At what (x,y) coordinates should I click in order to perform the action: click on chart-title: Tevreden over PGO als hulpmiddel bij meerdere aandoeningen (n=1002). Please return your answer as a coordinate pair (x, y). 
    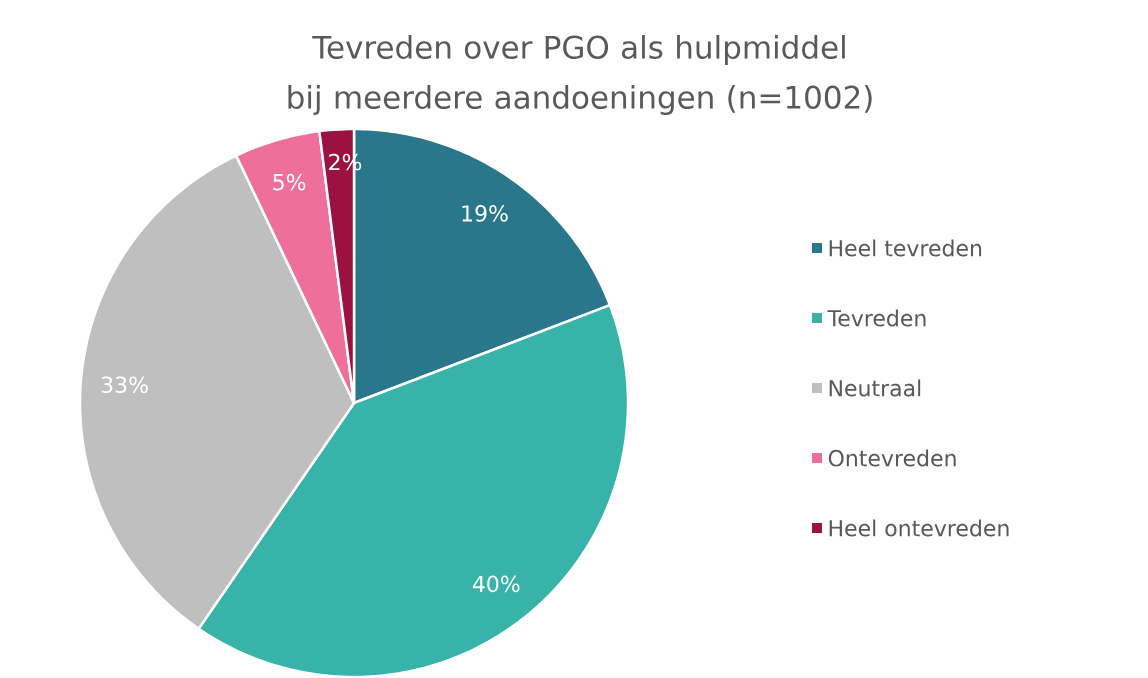
    Looking at the image, I should click on (580, 74).